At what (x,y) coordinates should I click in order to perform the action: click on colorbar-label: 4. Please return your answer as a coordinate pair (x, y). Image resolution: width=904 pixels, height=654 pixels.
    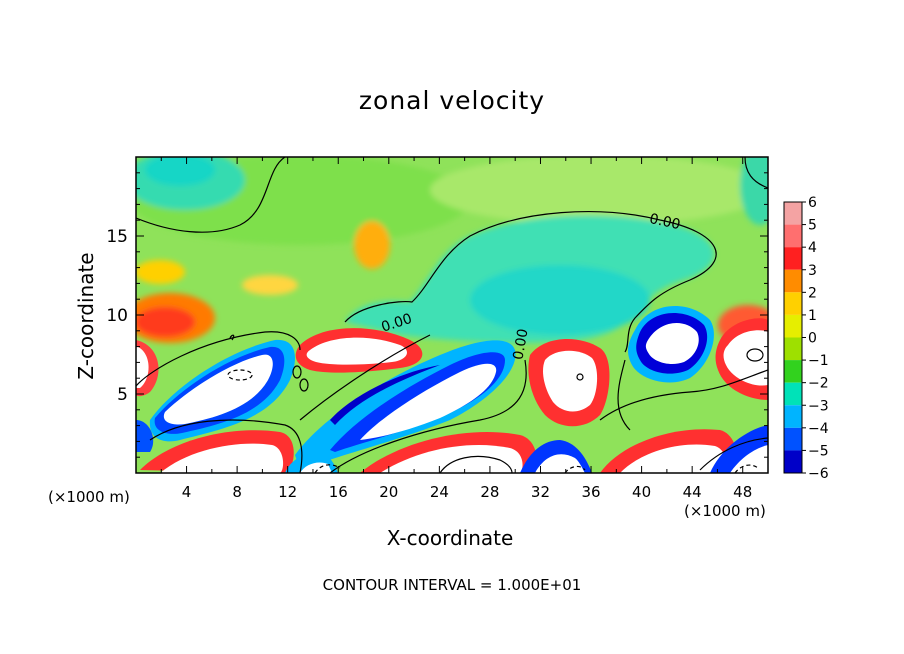
    Looking at the image, I should click on (812, 248).